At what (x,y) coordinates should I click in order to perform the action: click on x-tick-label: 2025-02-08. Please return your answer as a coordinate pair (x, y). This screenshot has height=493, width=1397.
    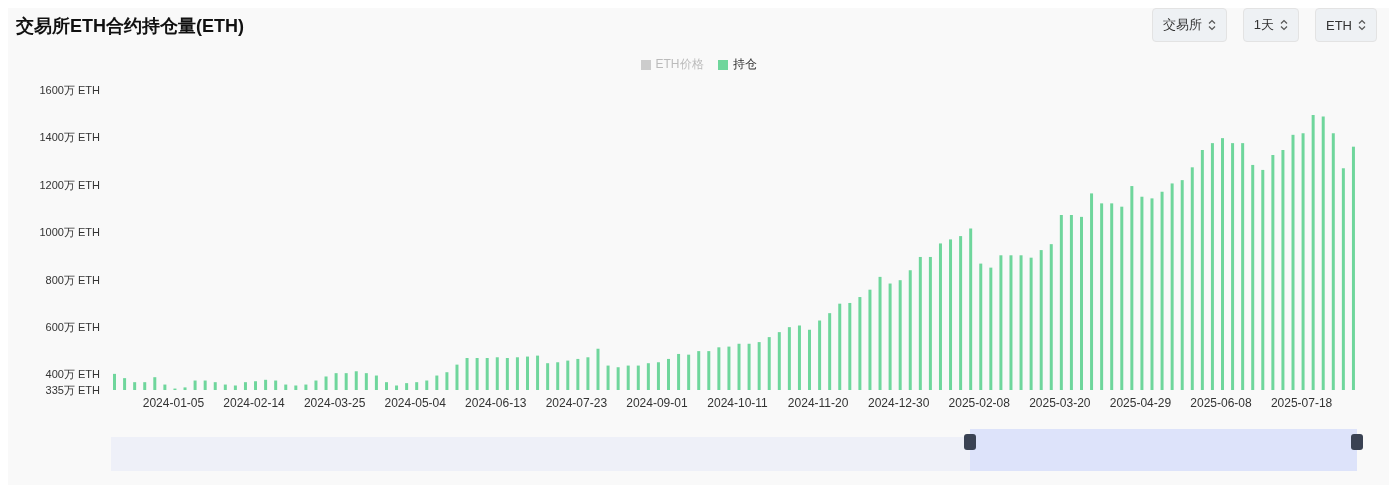
    Looking at the image, I should click on (979, 402).